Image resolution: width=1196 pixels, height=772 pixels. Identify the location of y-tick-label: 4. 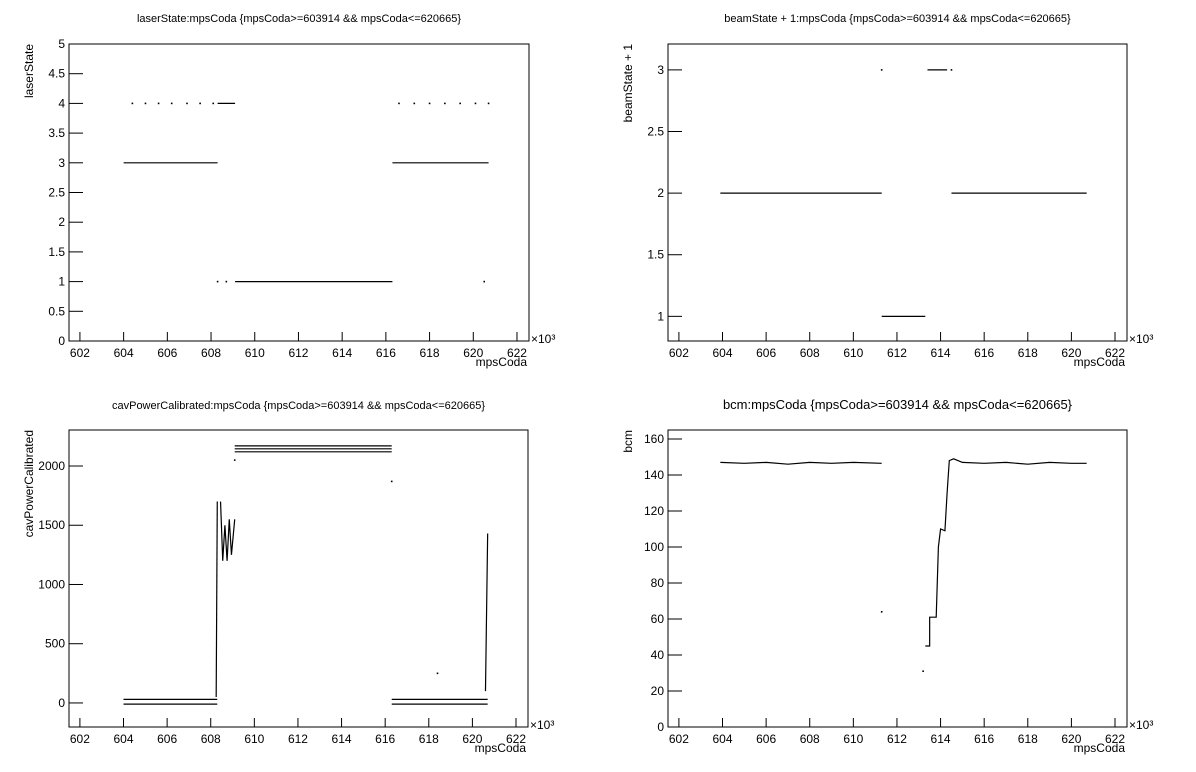
(61, 103).